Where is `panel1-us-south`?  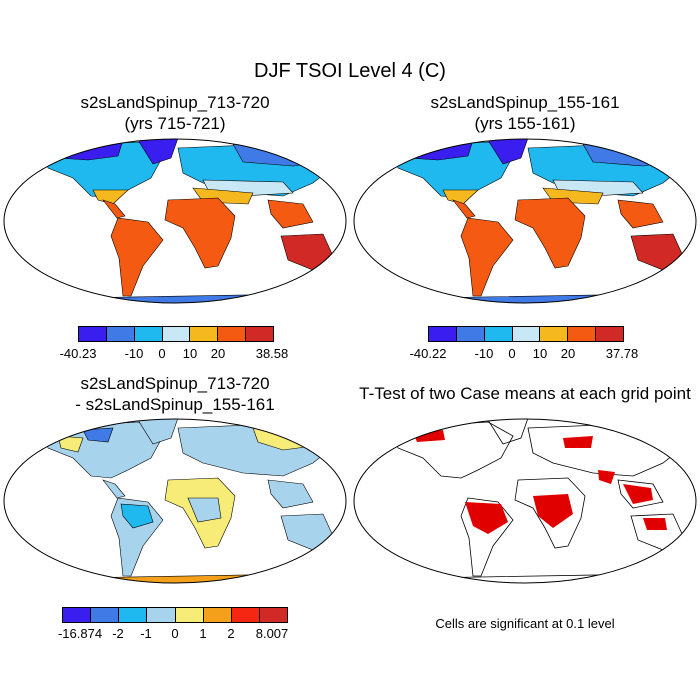
panel1-us-south is located at coordinates (110, 197).